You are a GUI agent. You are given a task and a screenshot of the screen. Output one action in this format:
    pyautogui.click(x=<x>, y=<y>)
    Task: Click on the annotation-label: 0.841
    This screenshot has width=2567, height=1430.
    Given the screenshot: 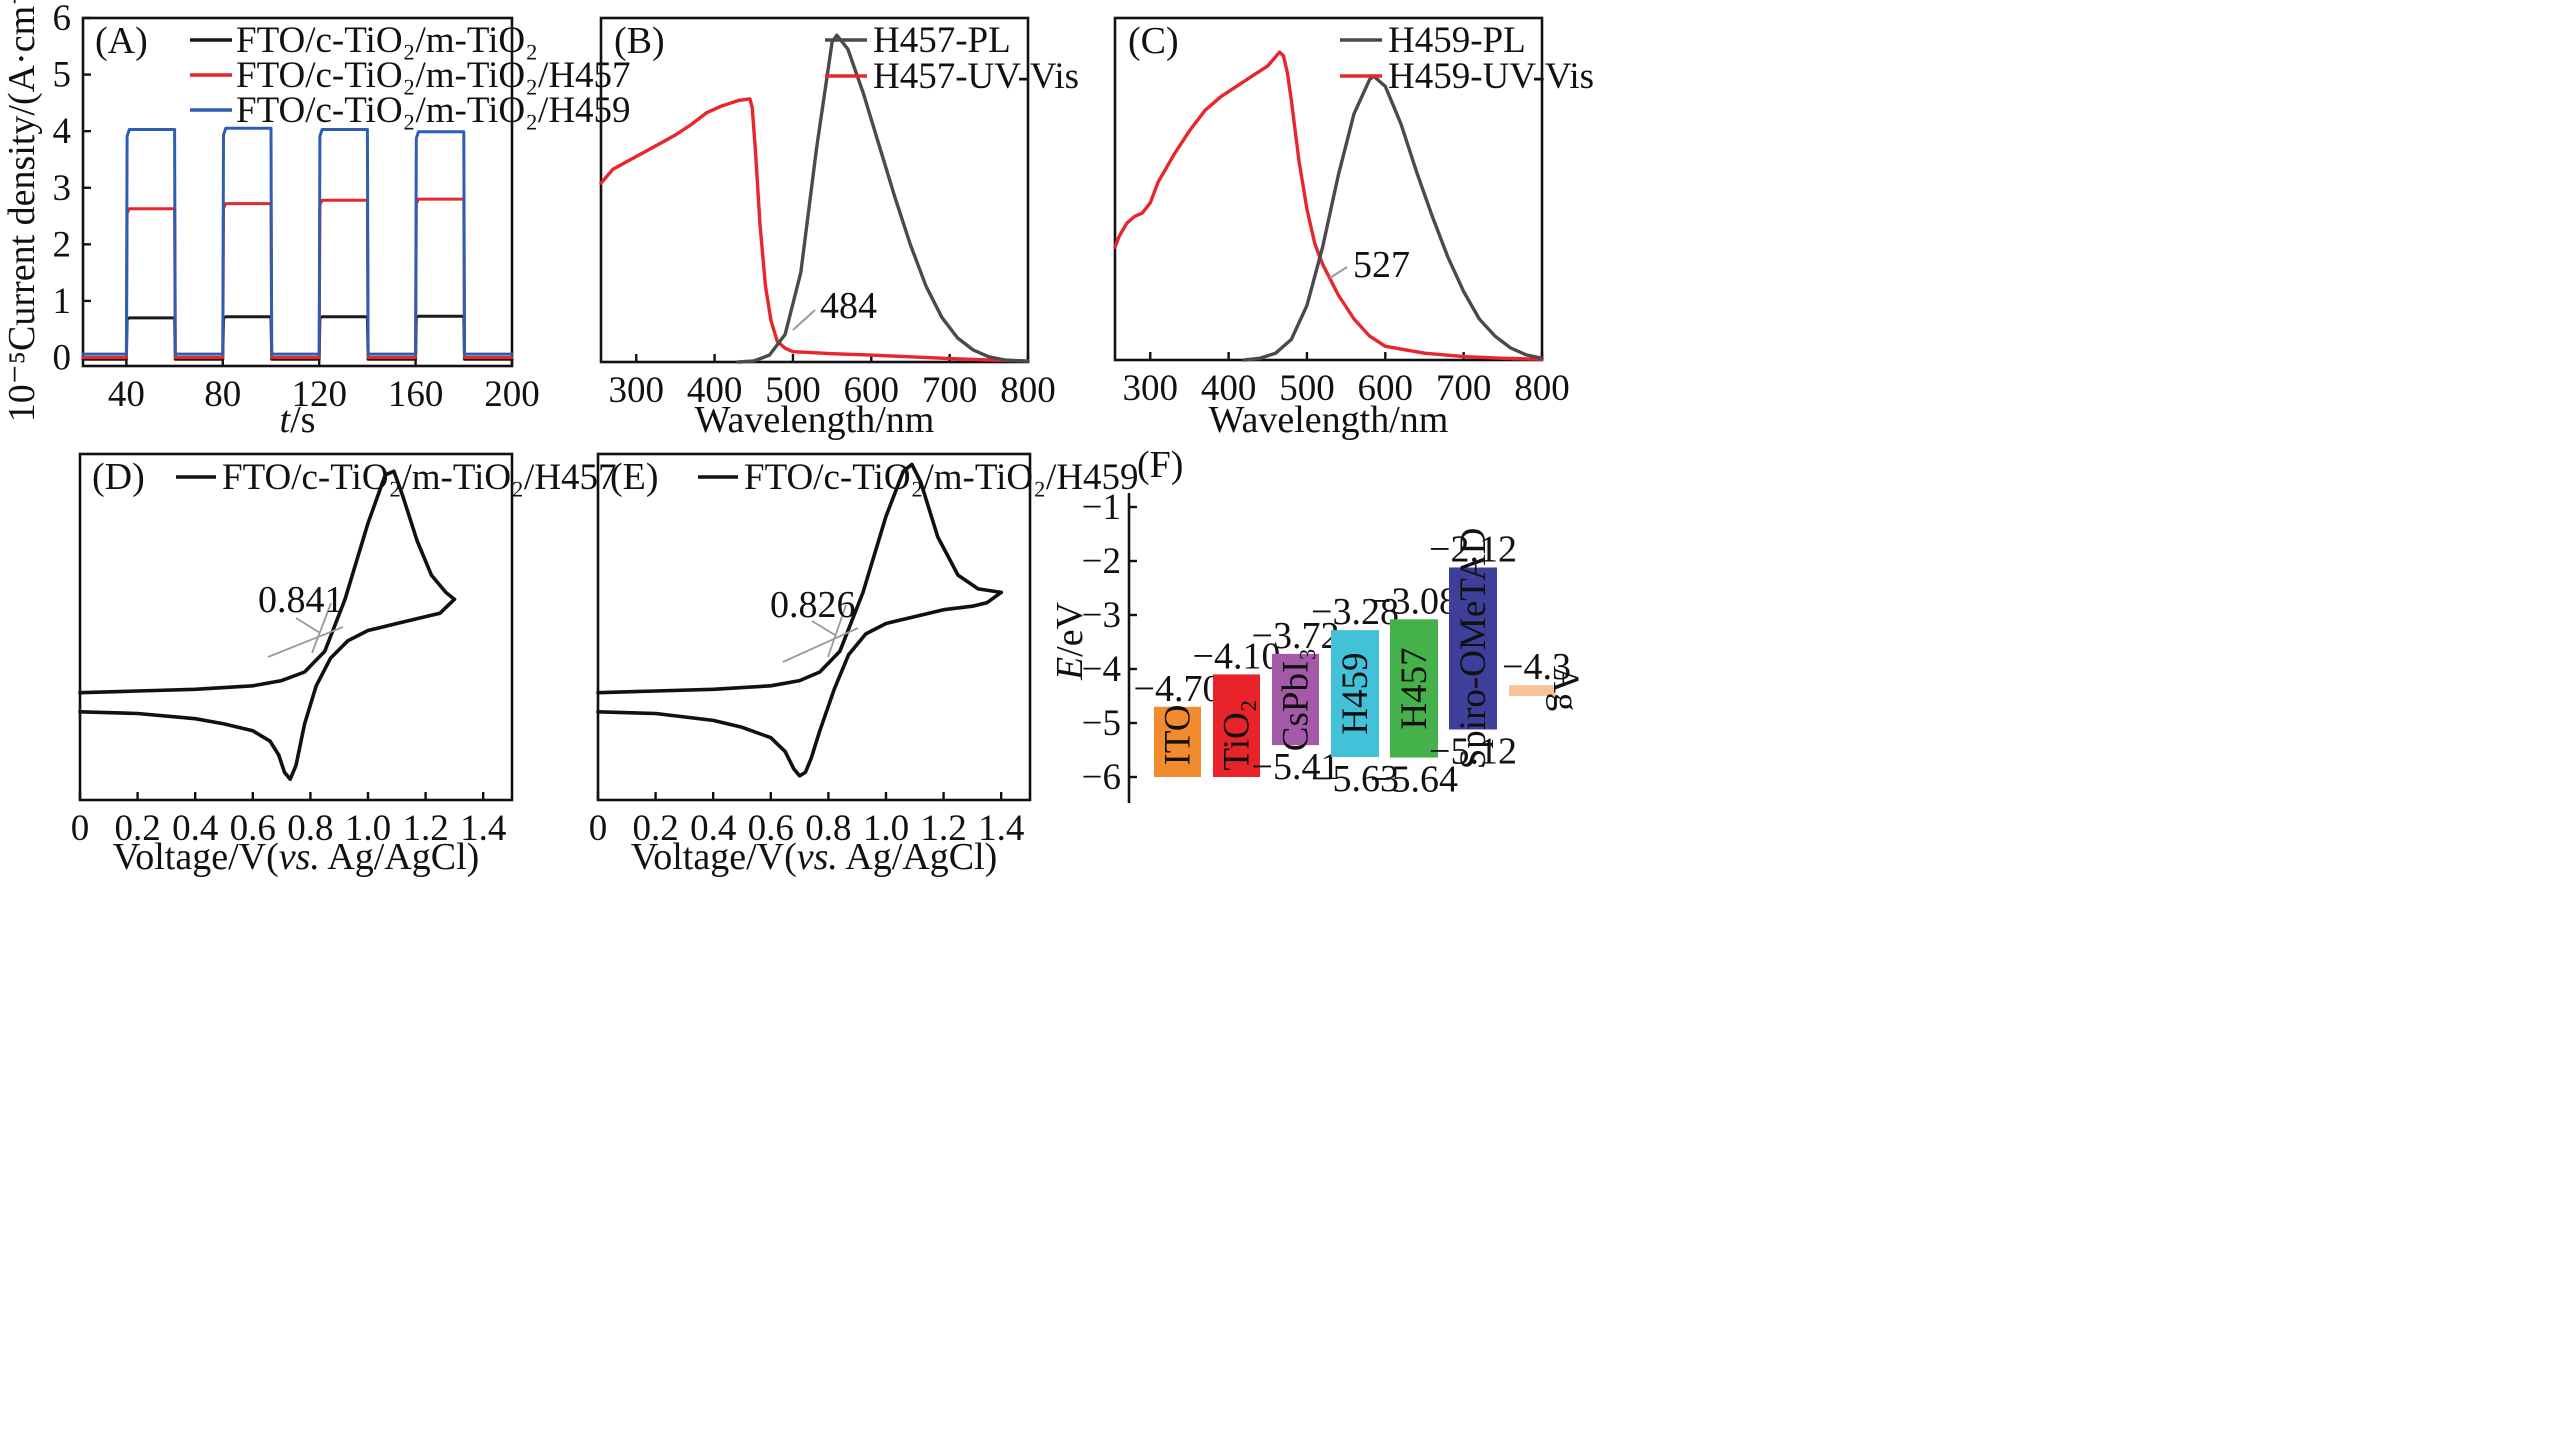 What is the action you would take?
    pyautogui.click(x=301, y=600)
    